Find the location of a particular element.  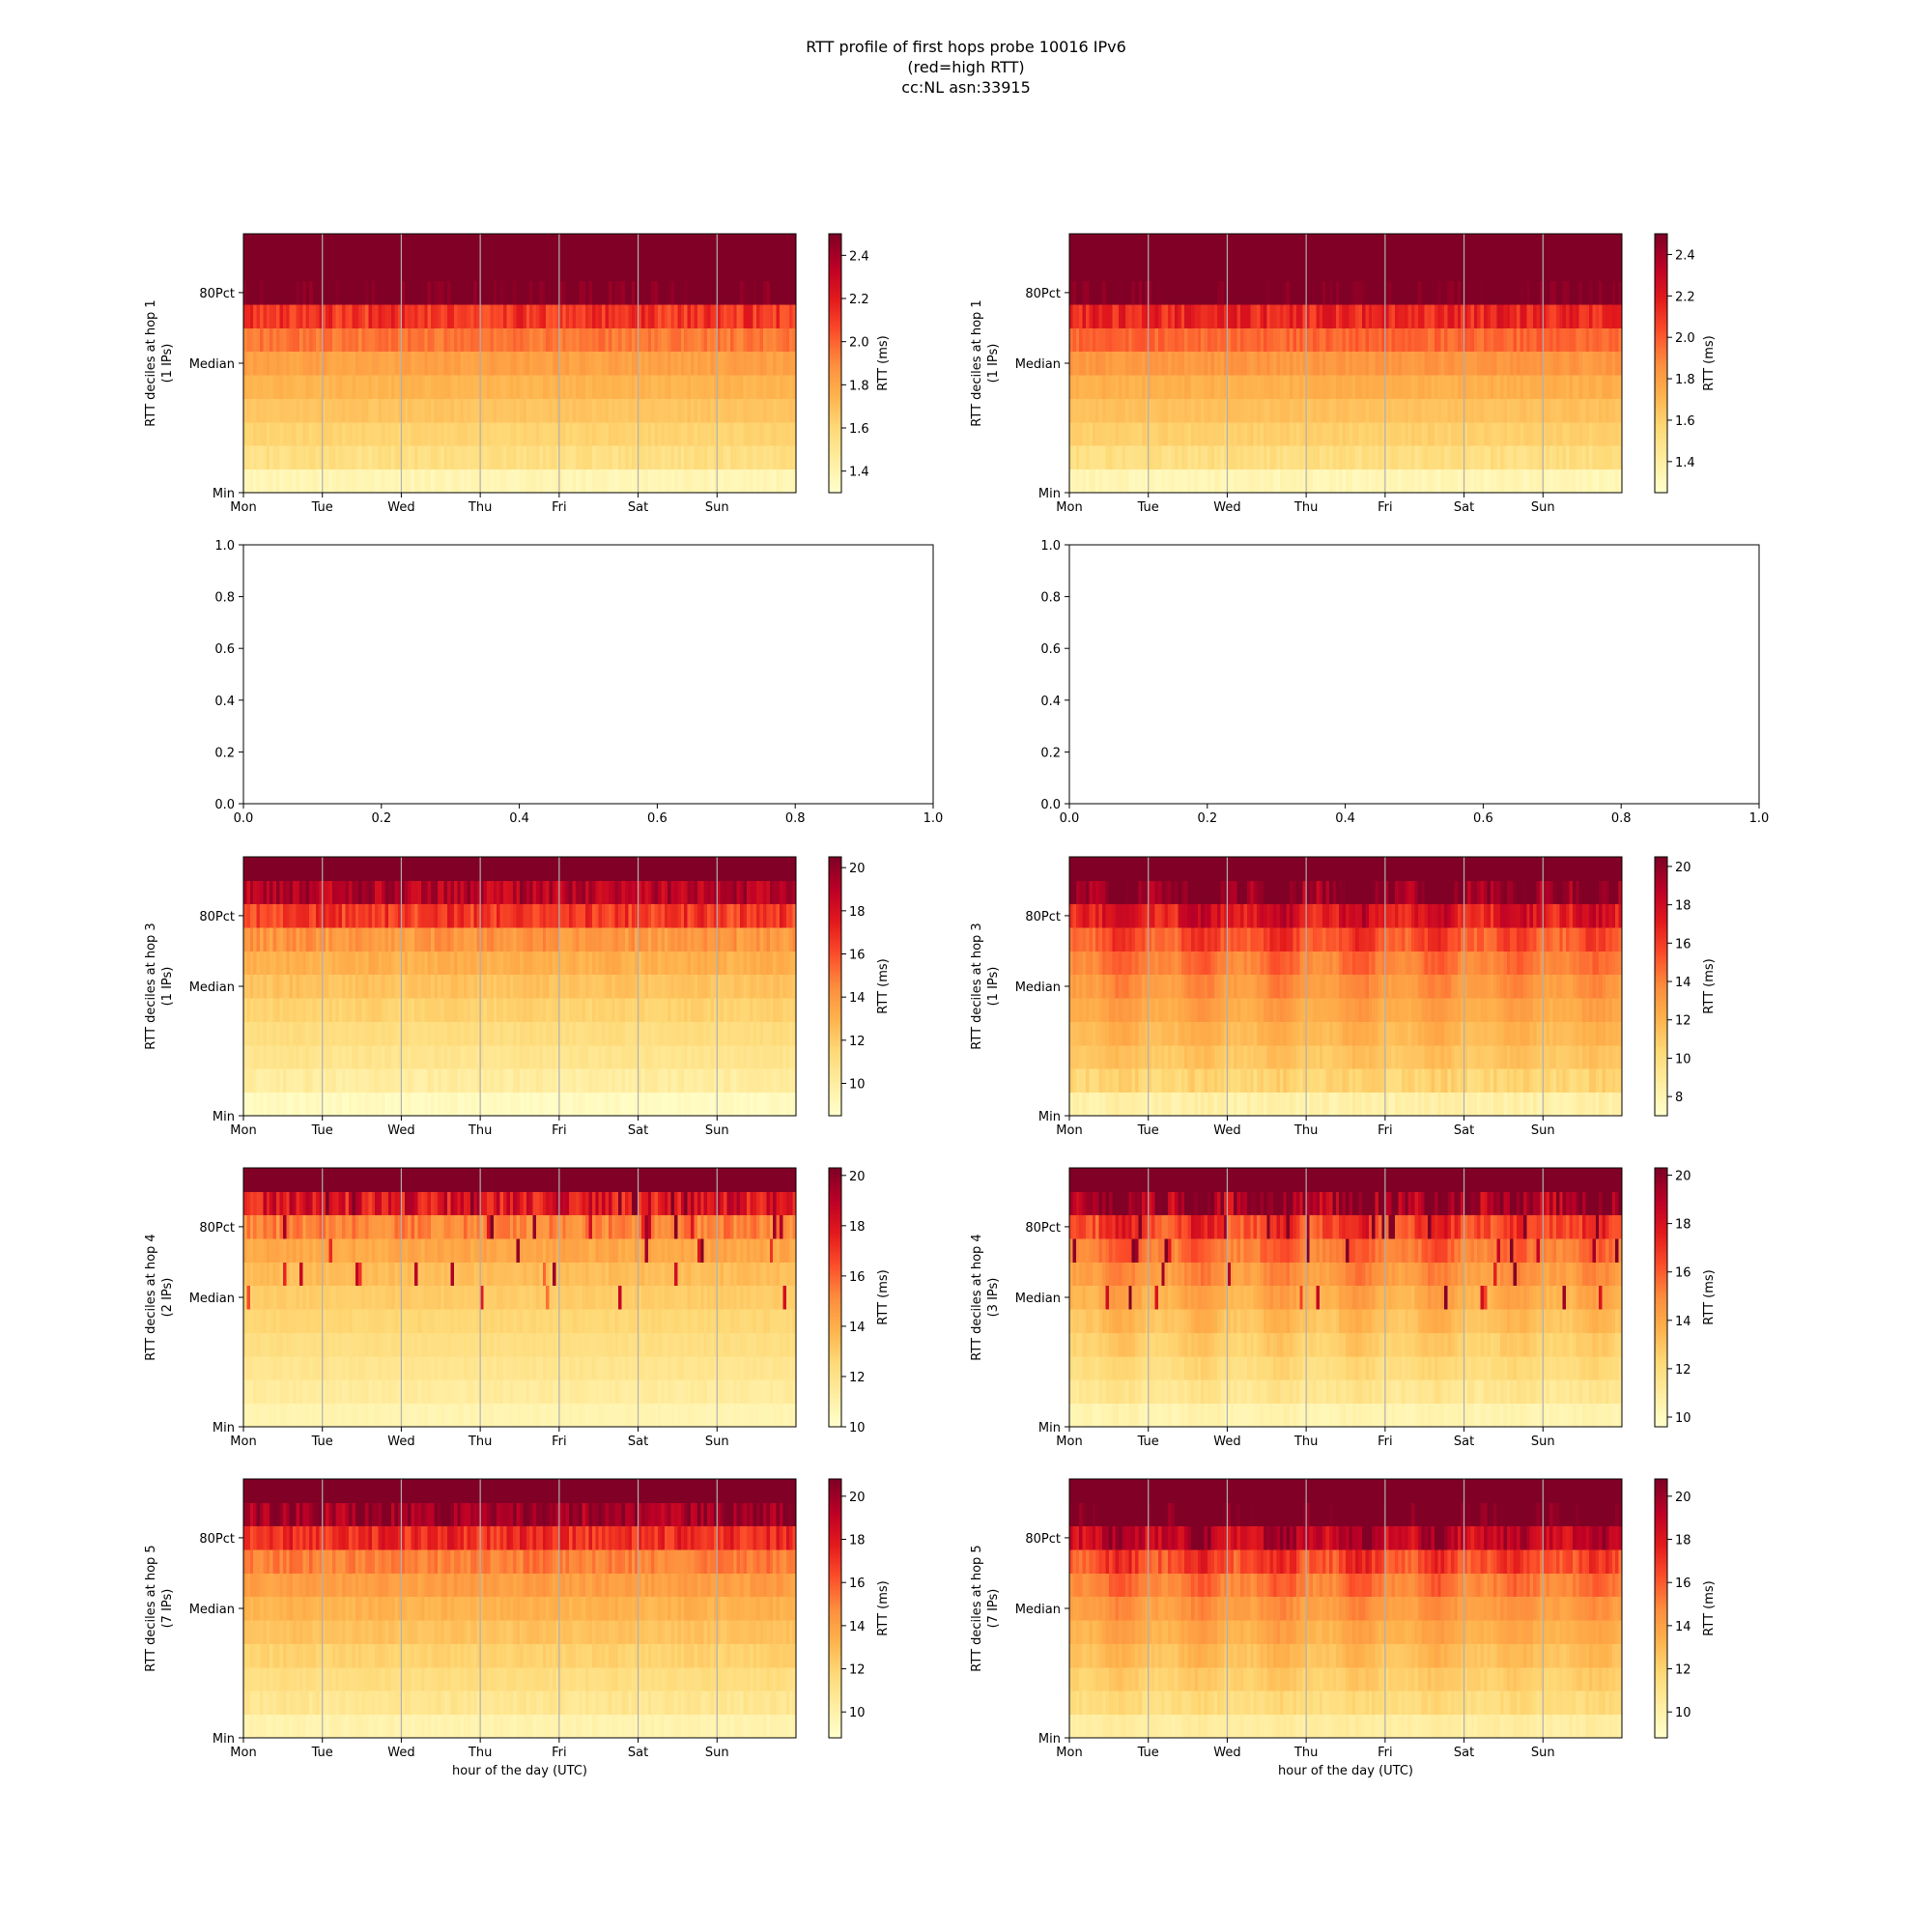

heatmap-cells is located at coordinates (520, 987).